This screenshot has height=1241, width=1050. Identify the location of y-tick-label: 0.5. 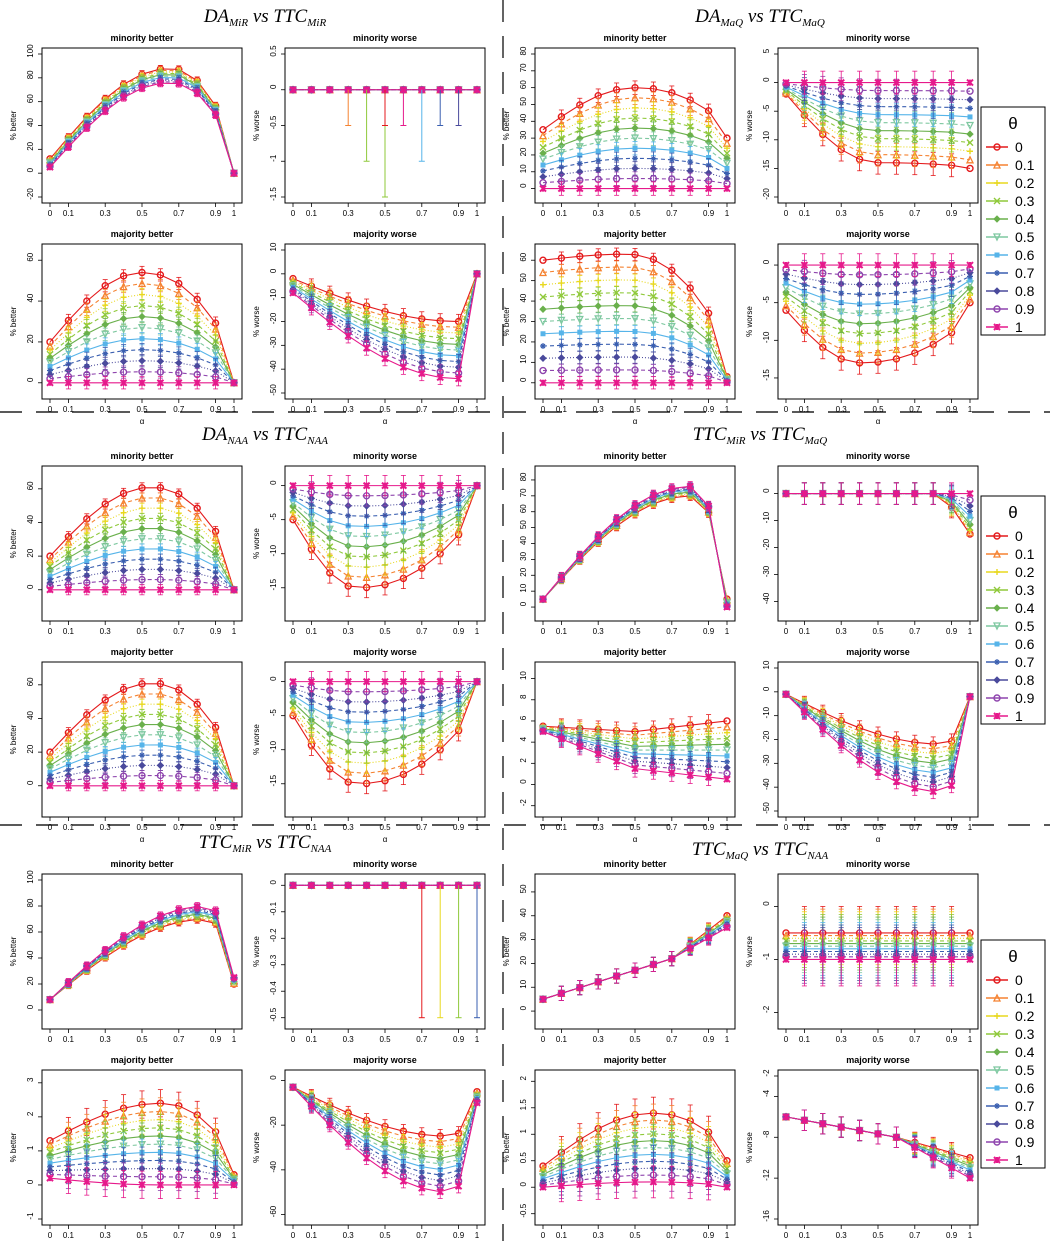
(273, 51).